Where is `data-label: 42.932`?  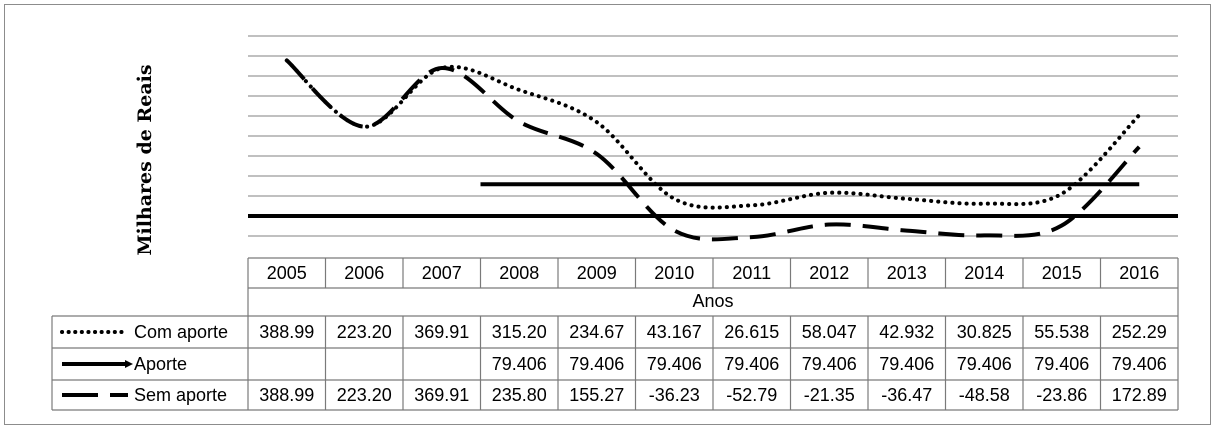 data-label: 42.932 is located at coordinates (906, 332).